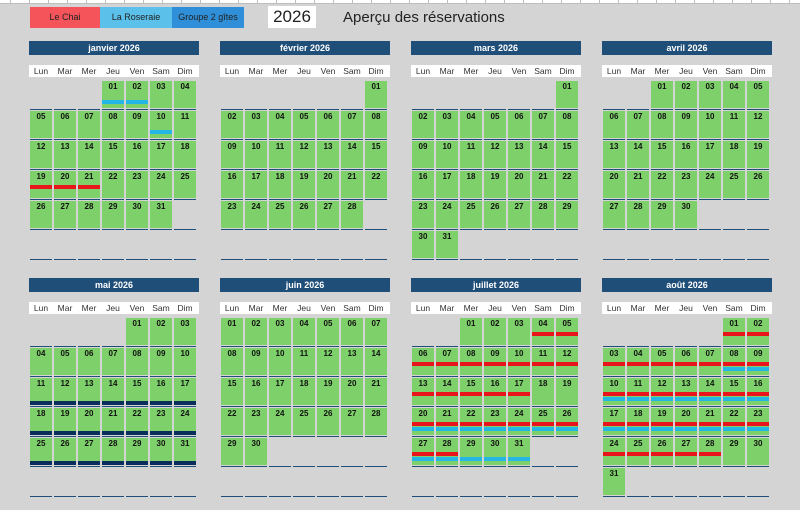 The height and width of the screenshot is (510, 800). I want to click on day-number: 06, so click(89, 353).